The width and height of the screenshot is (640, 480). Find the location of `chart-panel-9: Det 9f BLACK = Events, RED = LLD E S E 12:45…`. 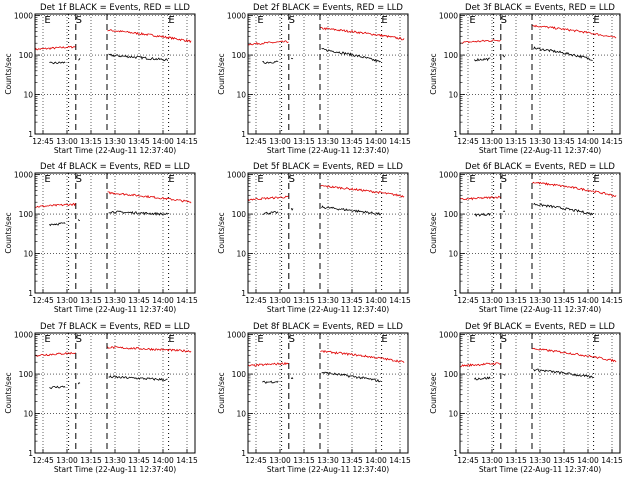

chart-panel-9: Det 9f BLACK = Events, RED = LLD E S E 12:45… is located at coordinates (526, 398).